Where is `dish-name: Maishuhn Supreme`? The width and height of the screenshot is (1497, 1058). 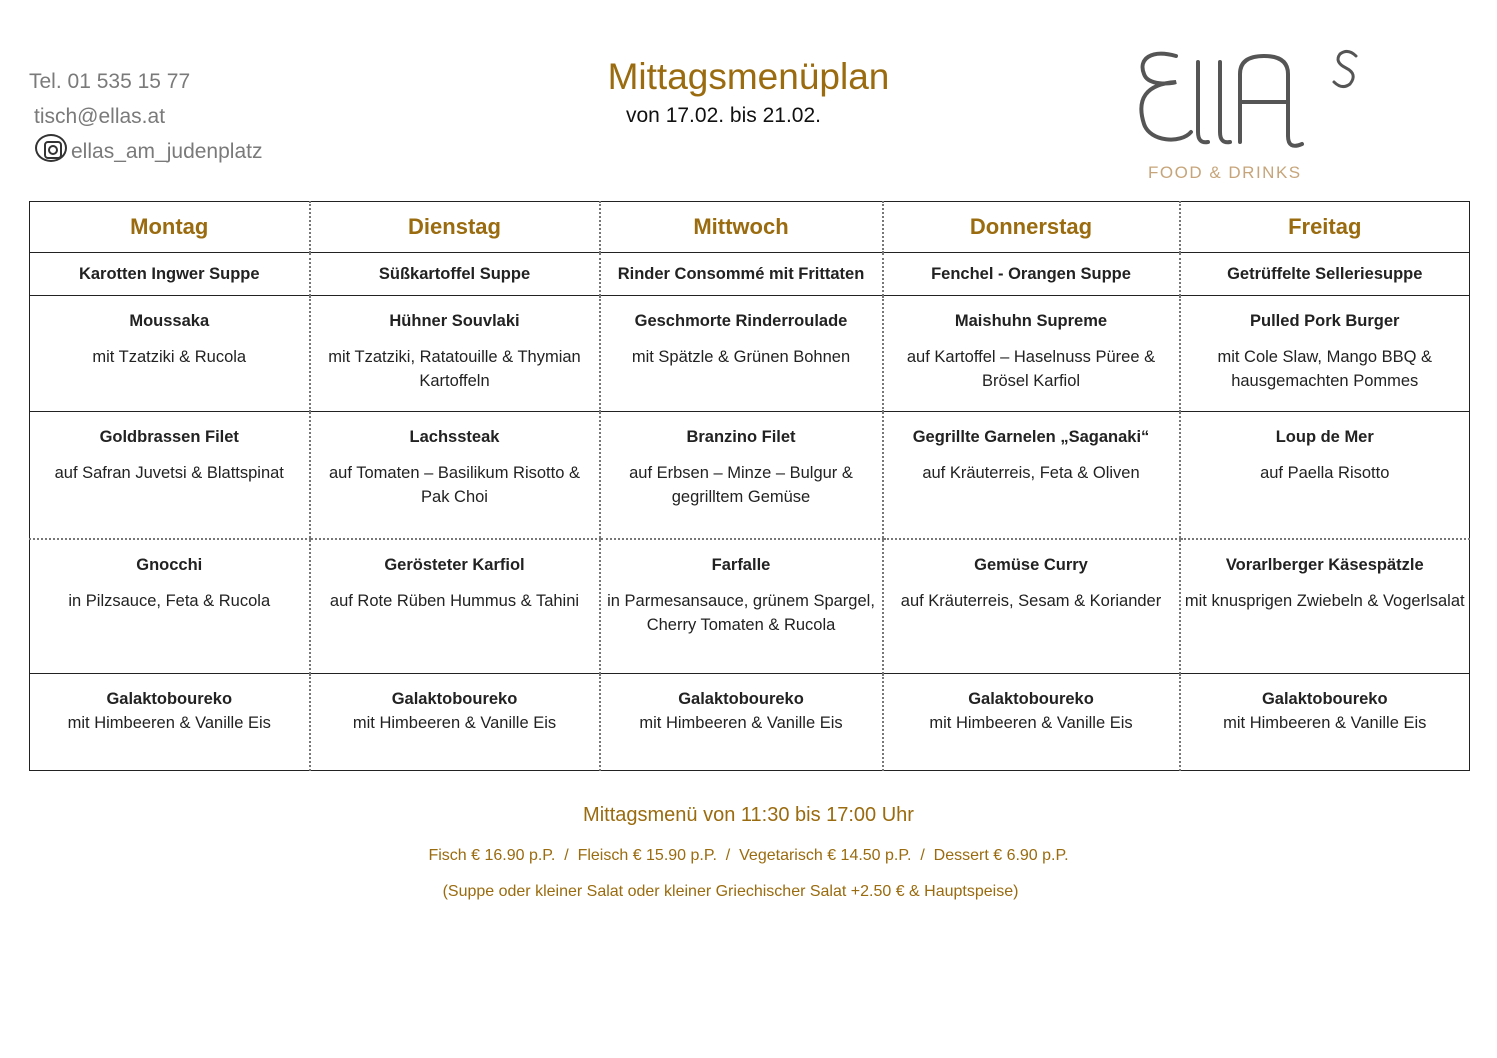
dish-name: Maishuhn Supreme is located at coordinates (1031, 321).